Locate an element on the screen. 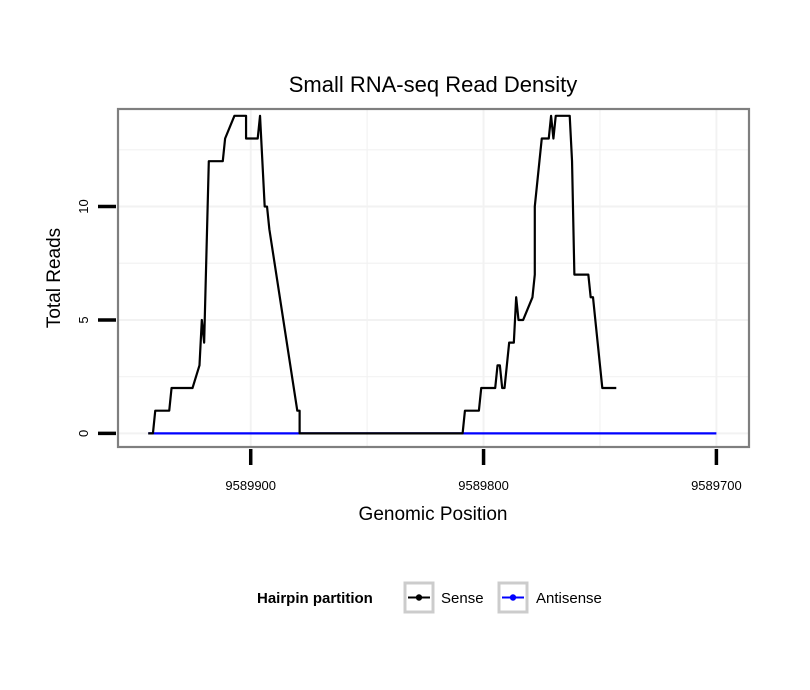 The image size is (810, 690). legend-entry-sense: Sense is located at coordinates (443, 597).